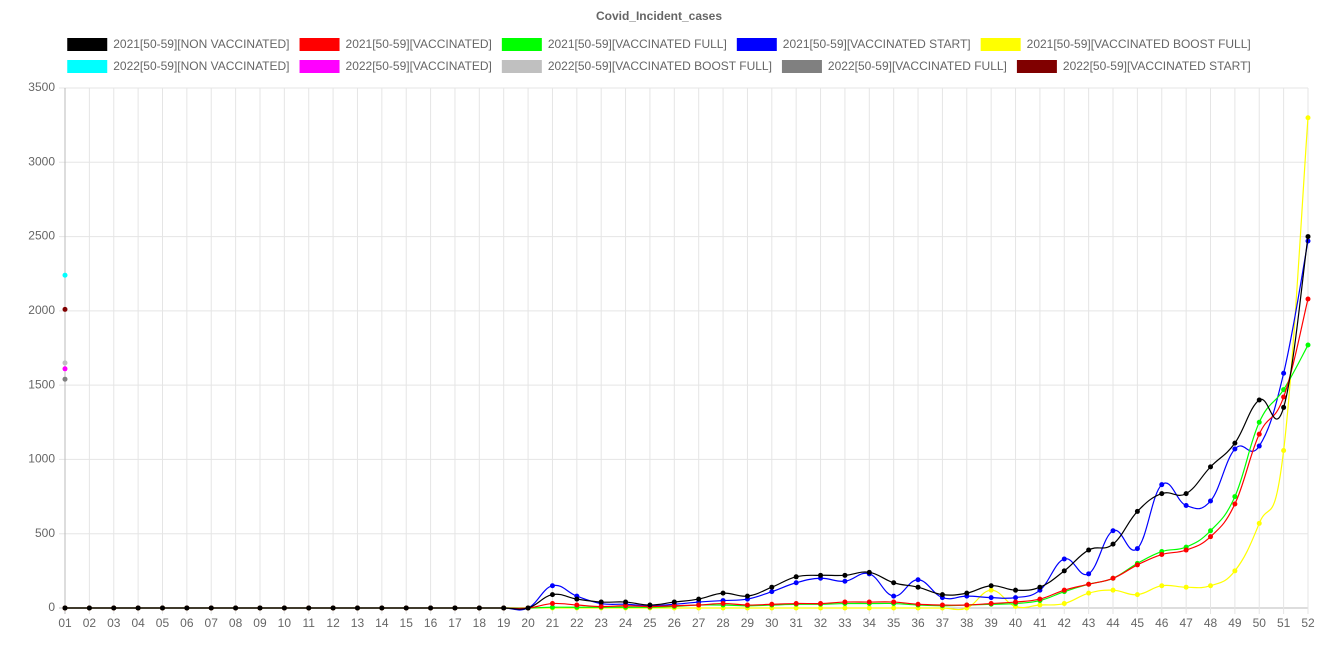 Image resolution: width=1318 pixels, height=659 pixels. Describe the element at coordinates (260, 623) in the screenshot. I see `x-tick-label: 09` at that location.